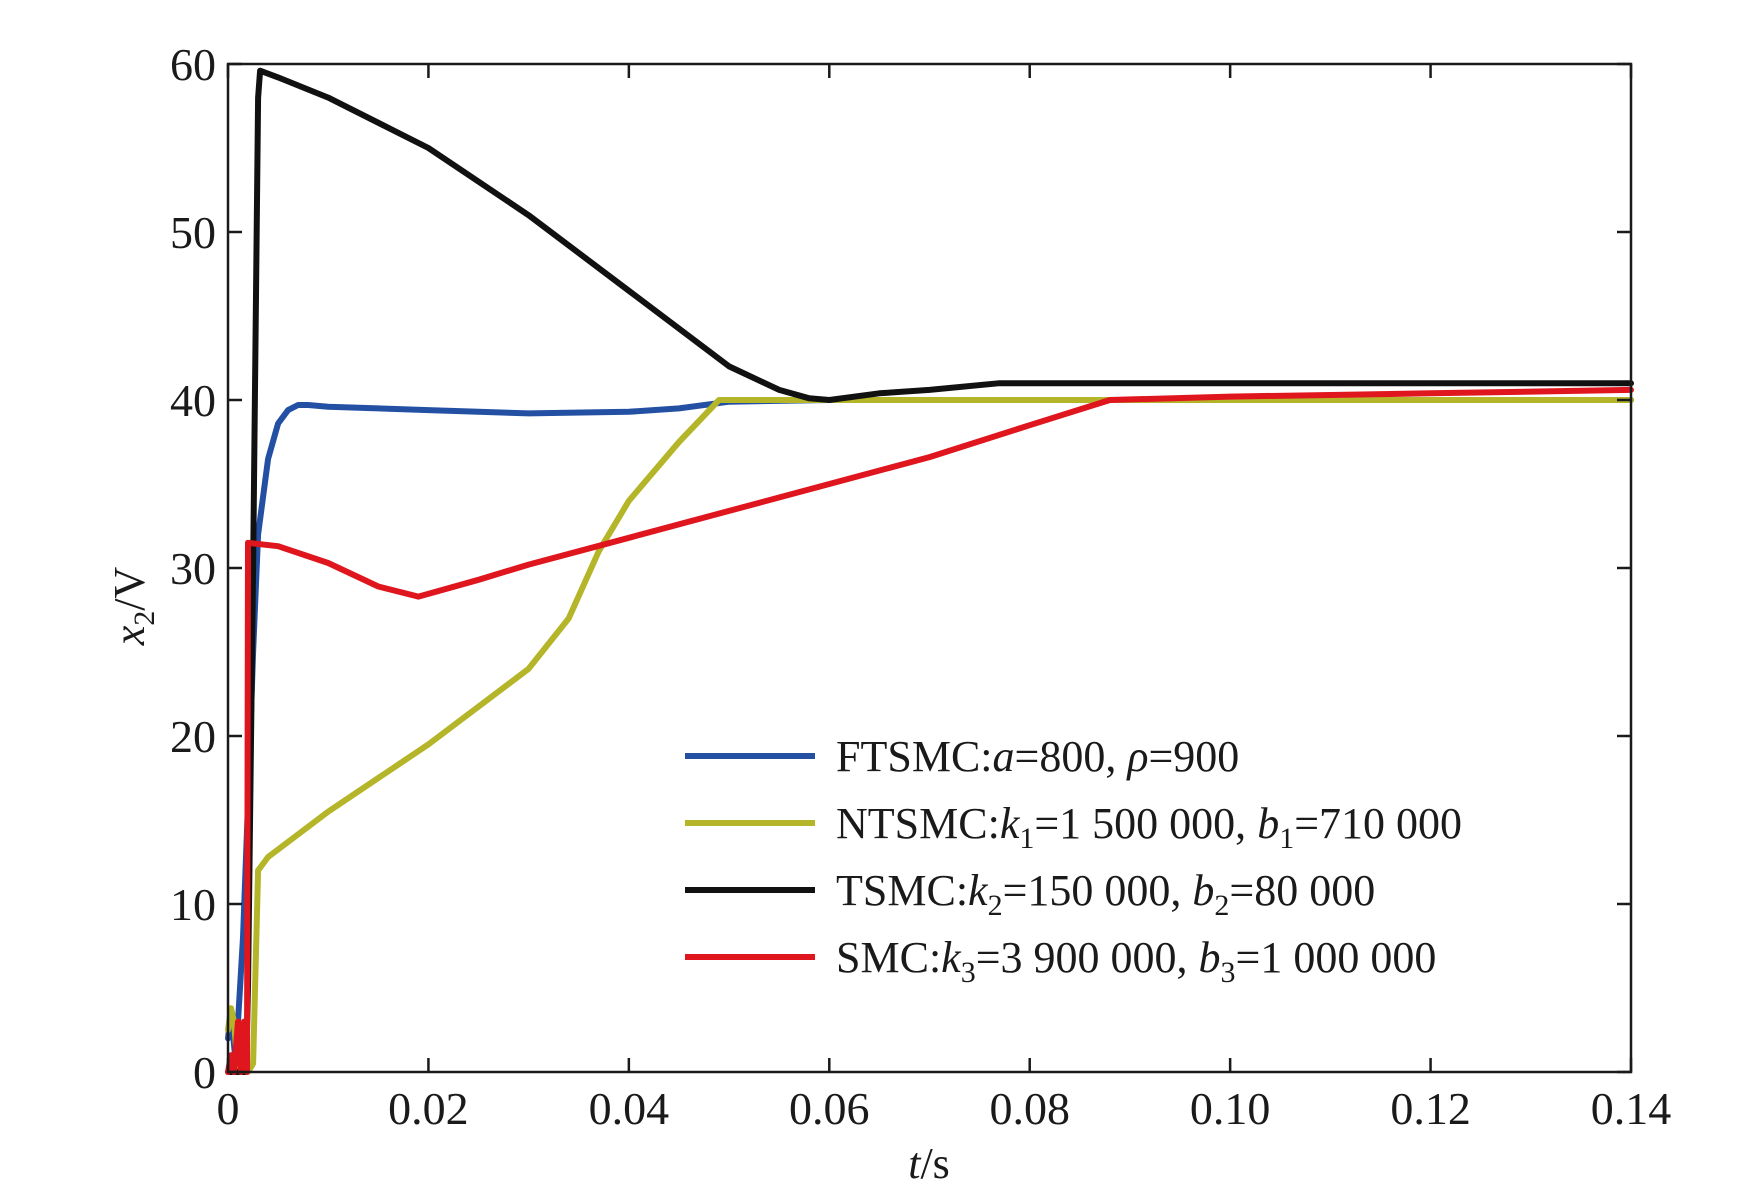 This screenshot has width=1743, height=1185. Describe the element at coordinates (1136, 961) in the screenshot. I see `legend-label: SMC:k3=3 900 000, b3=1 000 000` at that location.